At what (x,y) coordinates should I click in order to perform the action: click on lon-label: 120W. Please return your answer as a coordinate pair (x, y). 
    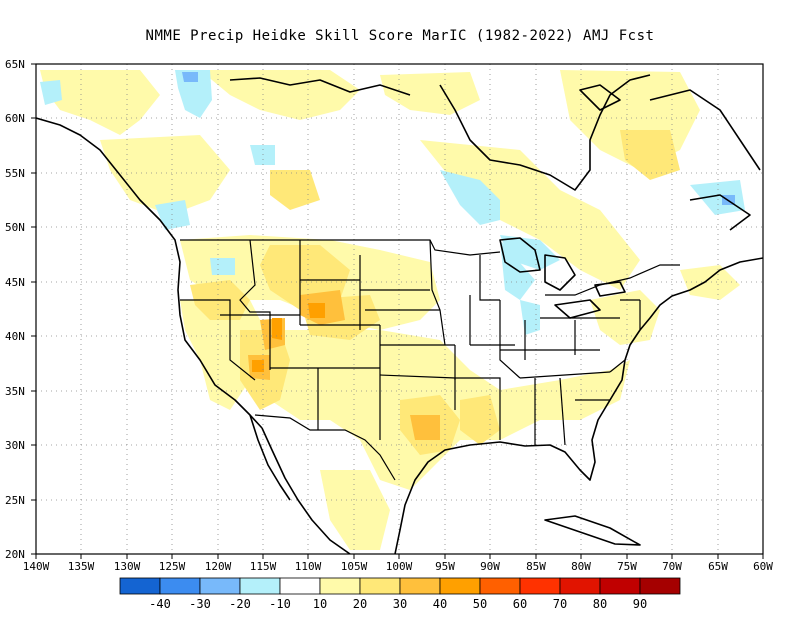
    Looking at the image, I should click on (218, 566).